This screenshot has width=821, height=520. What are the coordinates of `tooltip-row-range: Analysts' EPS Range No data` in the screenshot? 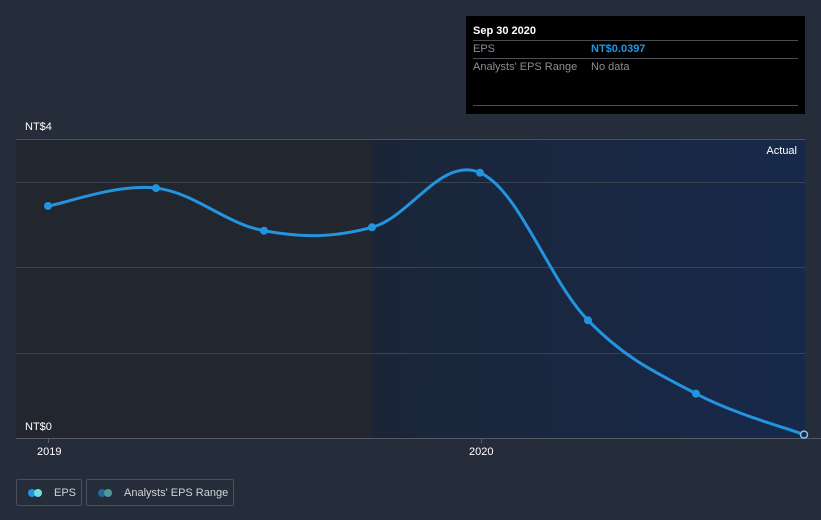 It's located at (635, 67).